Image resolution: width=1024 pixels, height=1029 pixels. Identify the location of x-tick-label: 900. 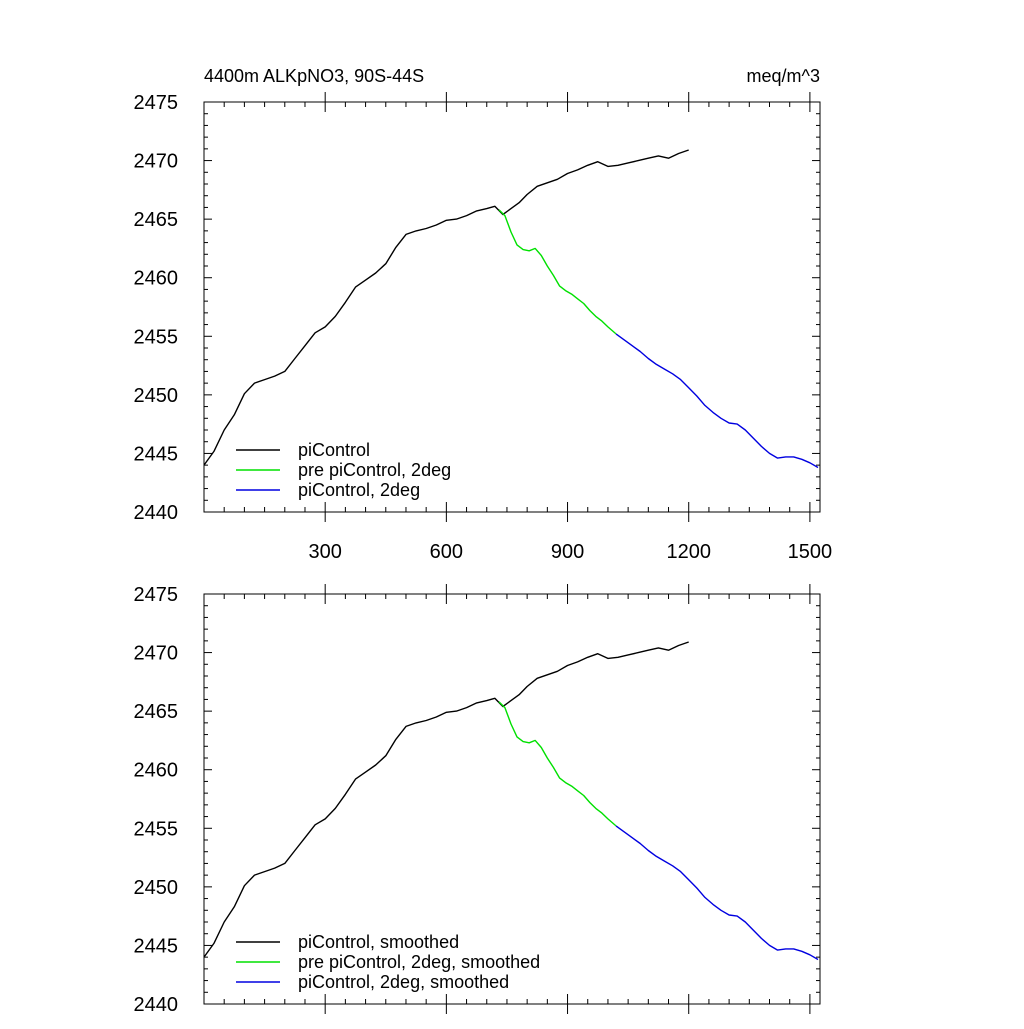
(567, 552).